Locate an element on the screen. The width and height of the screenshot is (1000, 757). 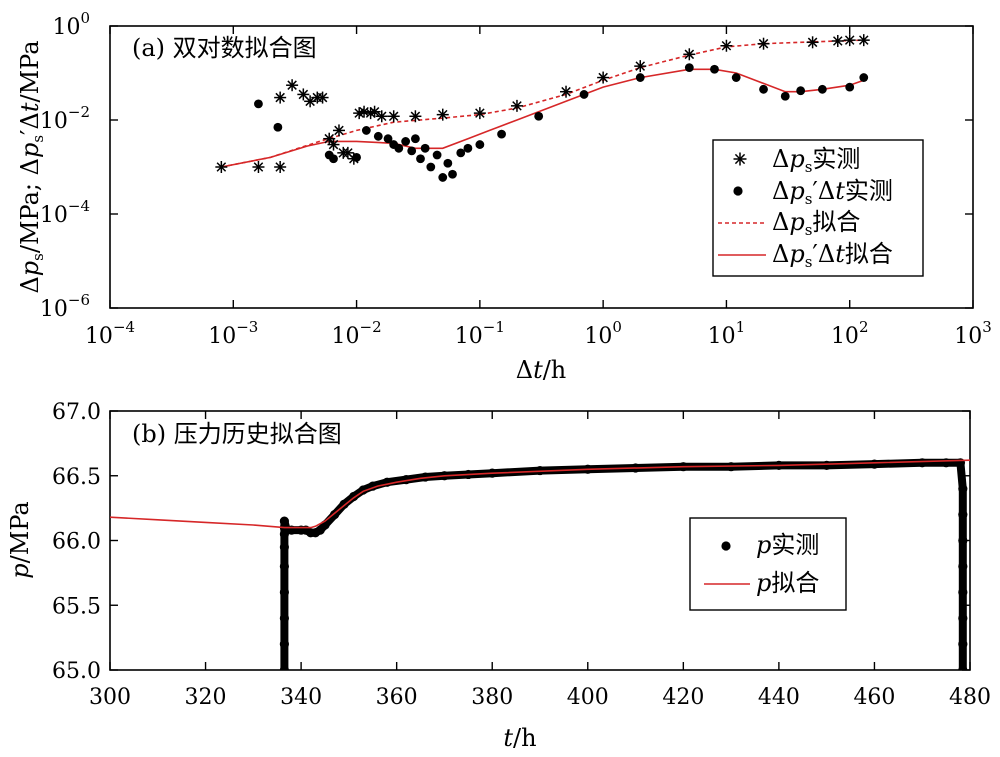
chart-b-y-tick-labels: 65.0 65.5 66.0 66.5 67.0 is located at coordinates (76, 542).